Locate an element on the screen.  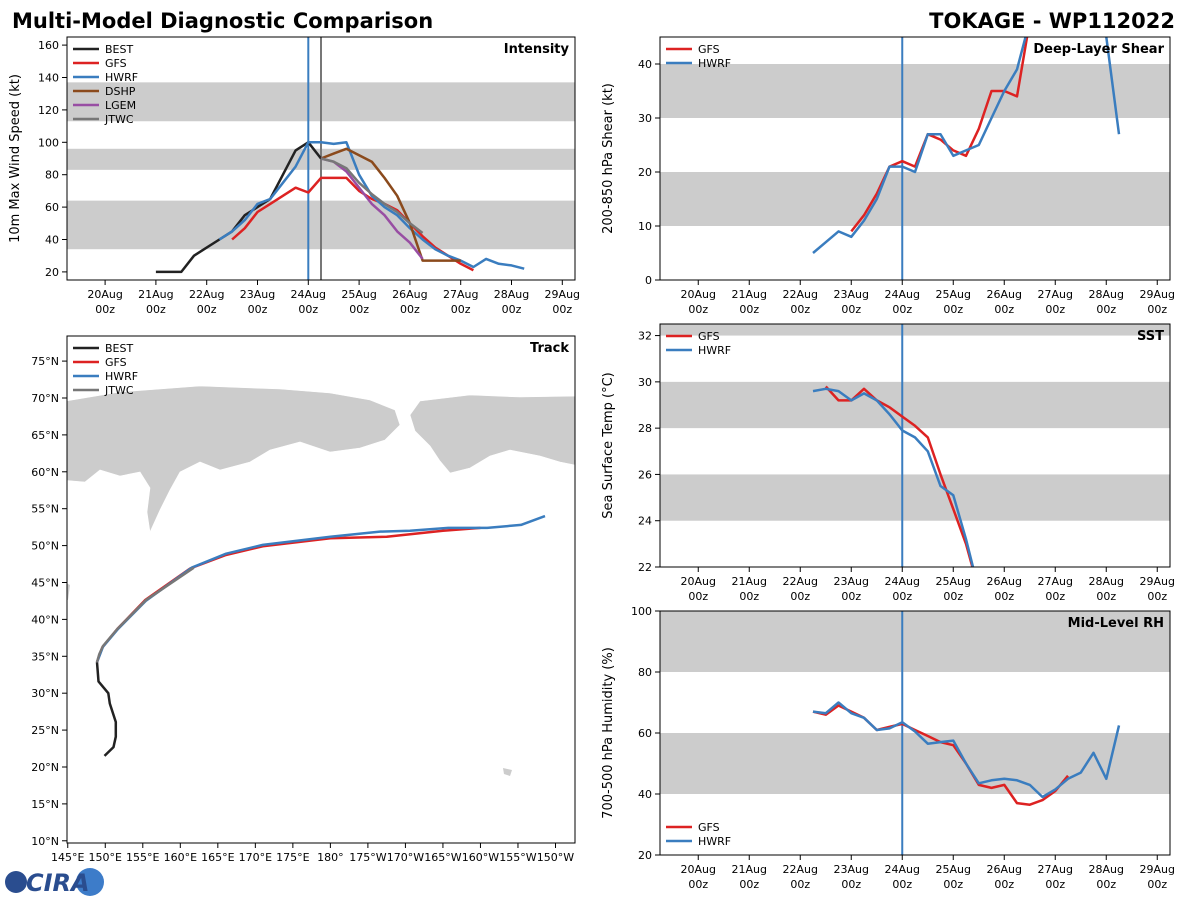
legend-label: JTWC is located at coordinates (119, 119).